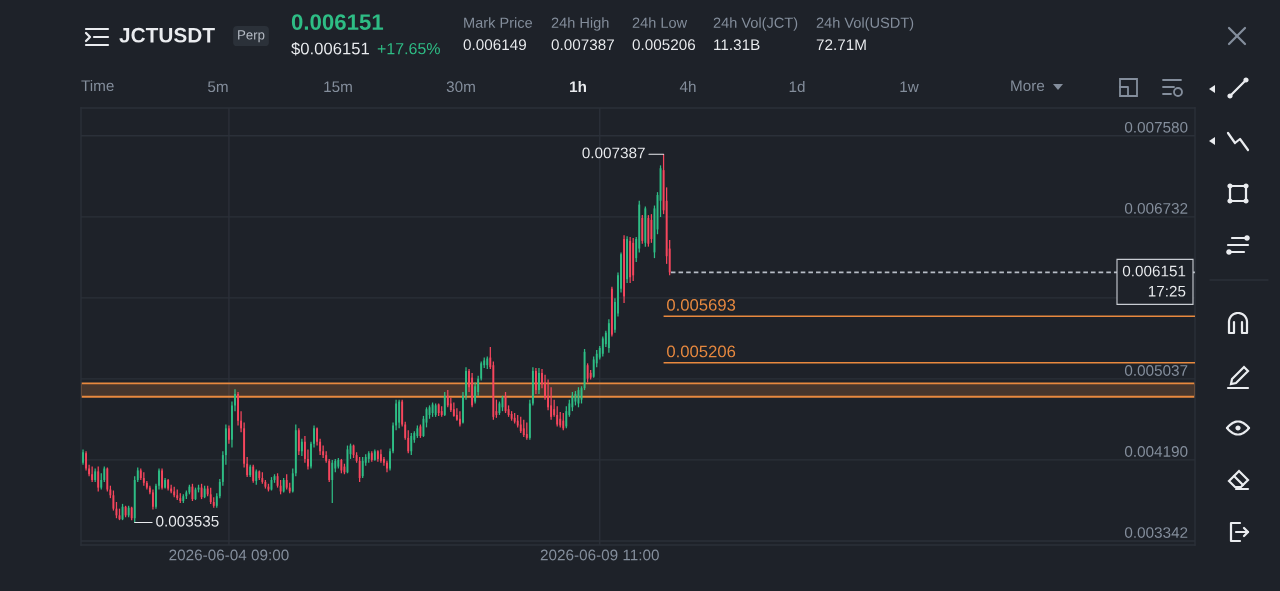 The image size is (1280, 591). Describe the element at coordinates (218, 87) in the screenshot. I see `text: 5m` at that location.